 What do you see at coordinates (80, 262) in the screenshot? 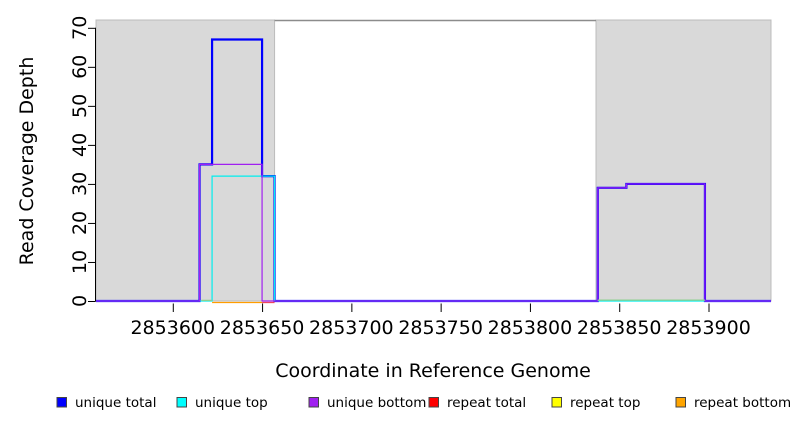
I see `y-tick-label: 10` at bounding box center [80, 262].